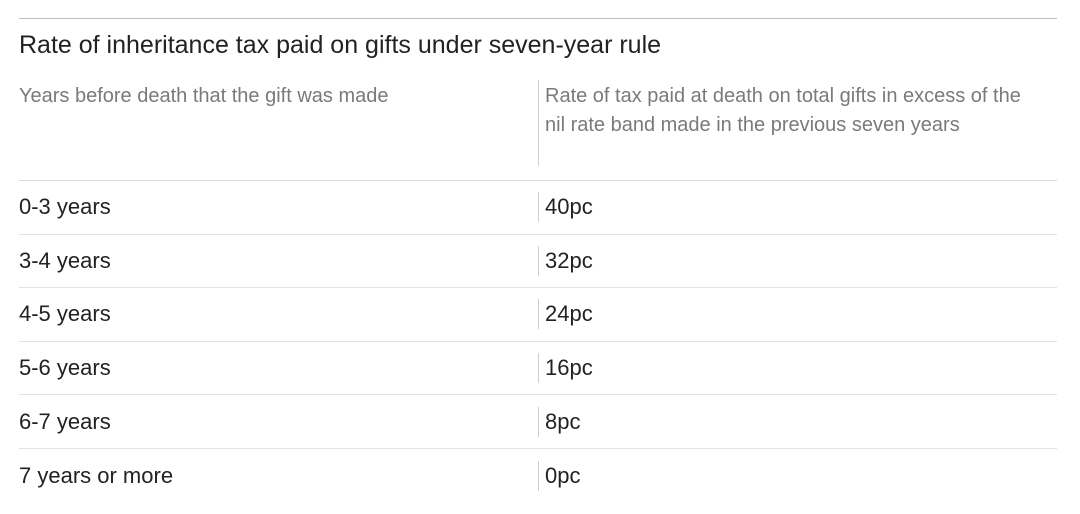 The height and width of the screenshot is (514, 1080). I want to click on period-cell: 3-4 years, so click(65, 260).